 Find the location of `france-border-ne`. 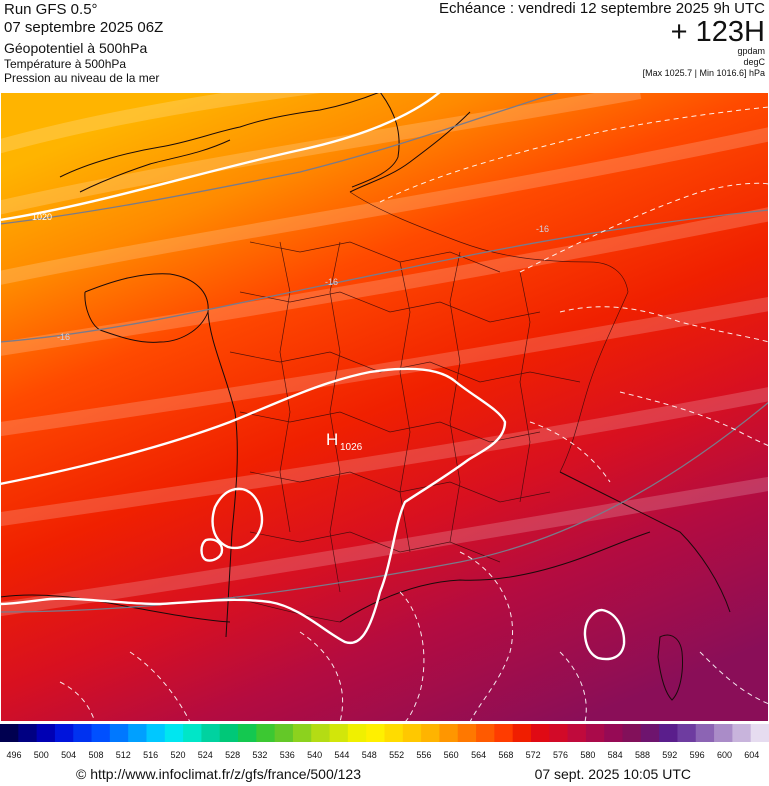

france-border-ne is located at coordinates (489, 242).